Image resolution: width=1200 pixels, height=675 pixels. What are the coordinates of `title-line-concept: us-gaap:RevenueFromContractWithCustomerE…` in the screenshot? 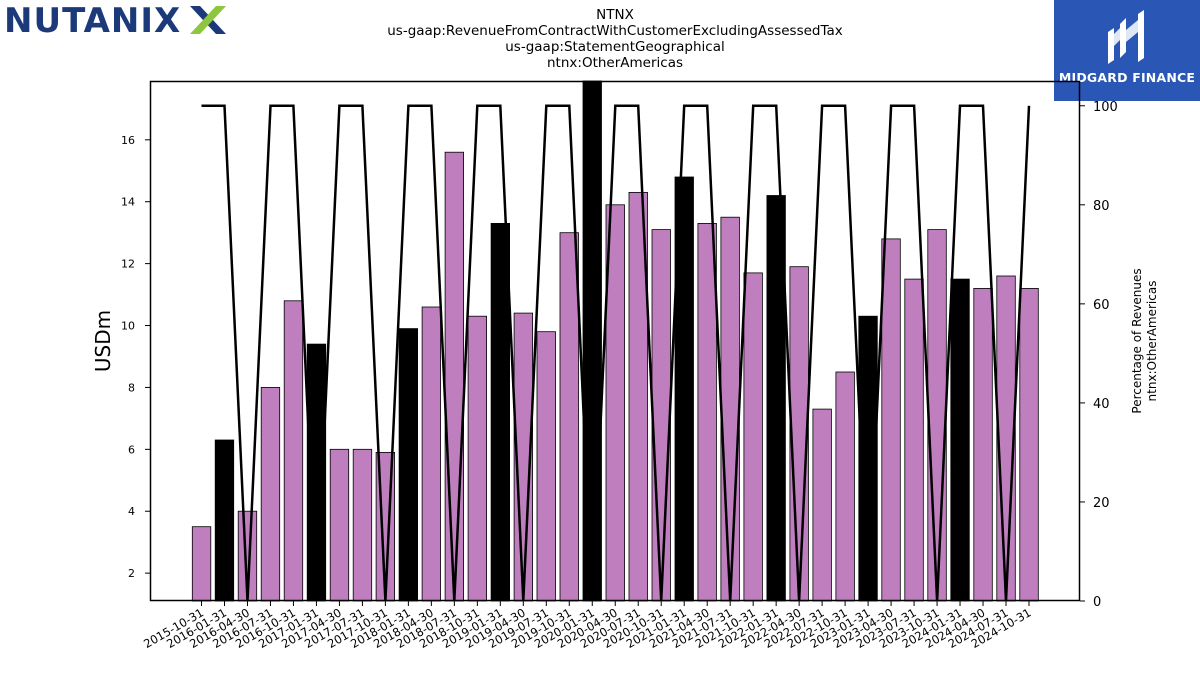 It's located at (615, 31).